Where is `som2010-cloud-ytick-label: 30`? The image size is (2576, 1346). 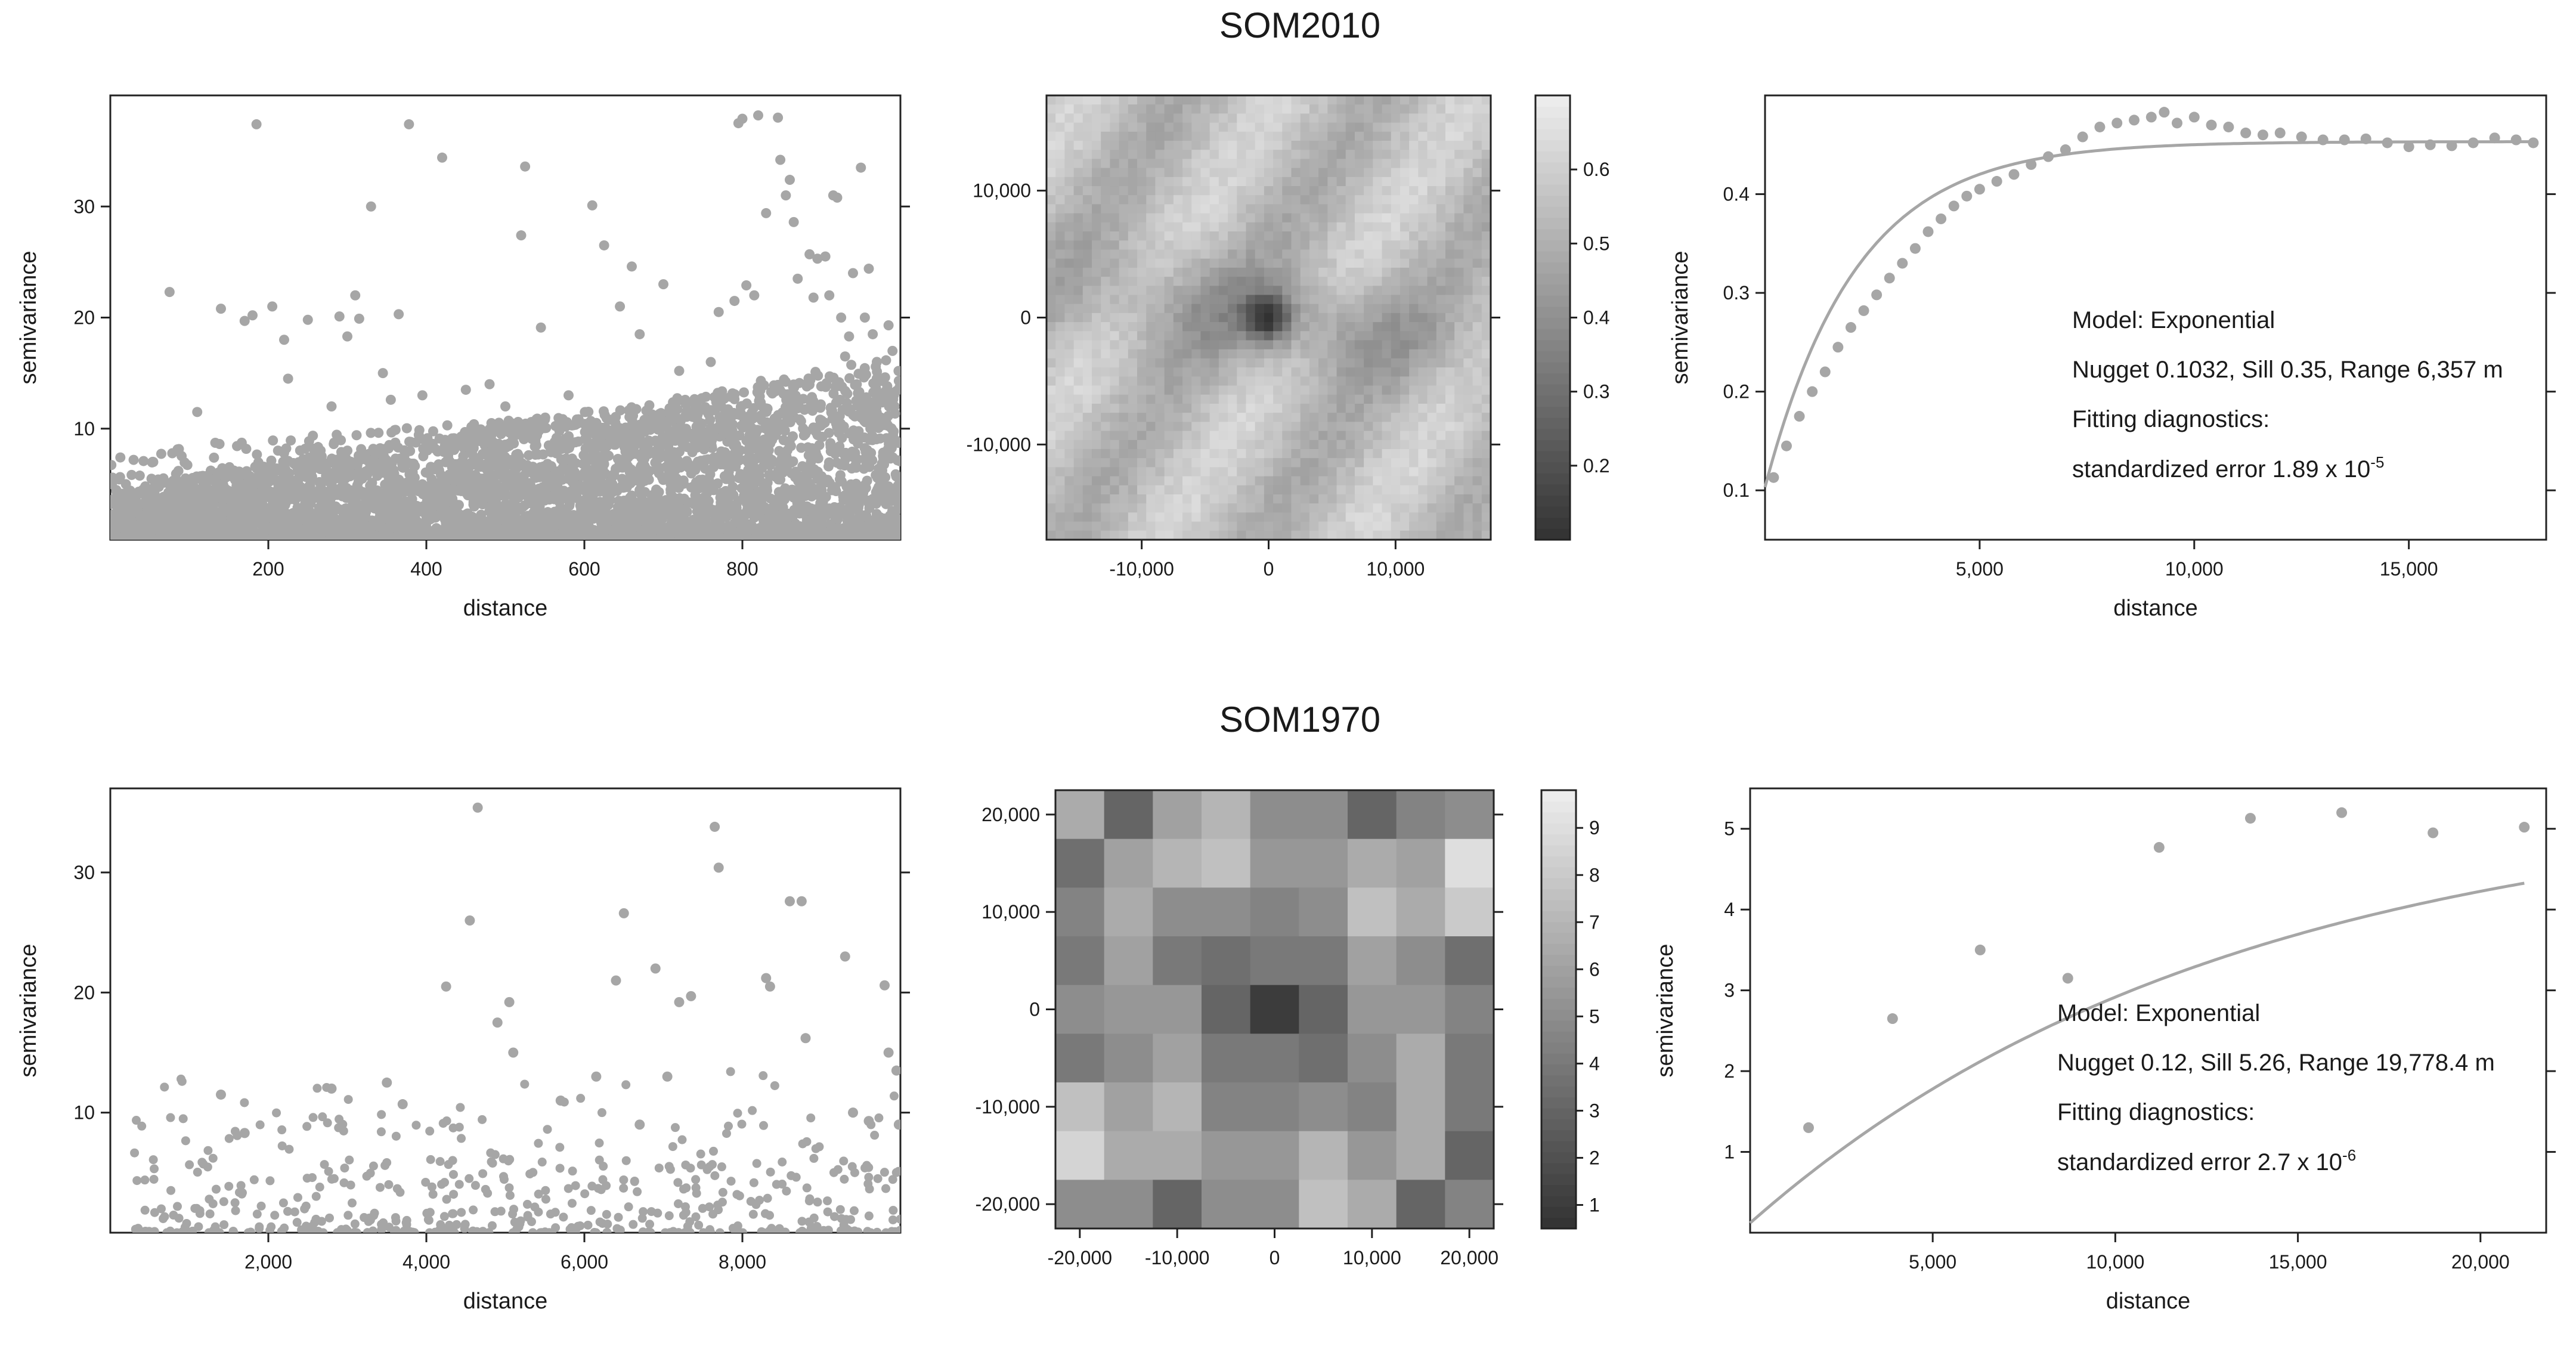
som2010-cloud-ytick-label: 30 is located at coordinates (84, 206).